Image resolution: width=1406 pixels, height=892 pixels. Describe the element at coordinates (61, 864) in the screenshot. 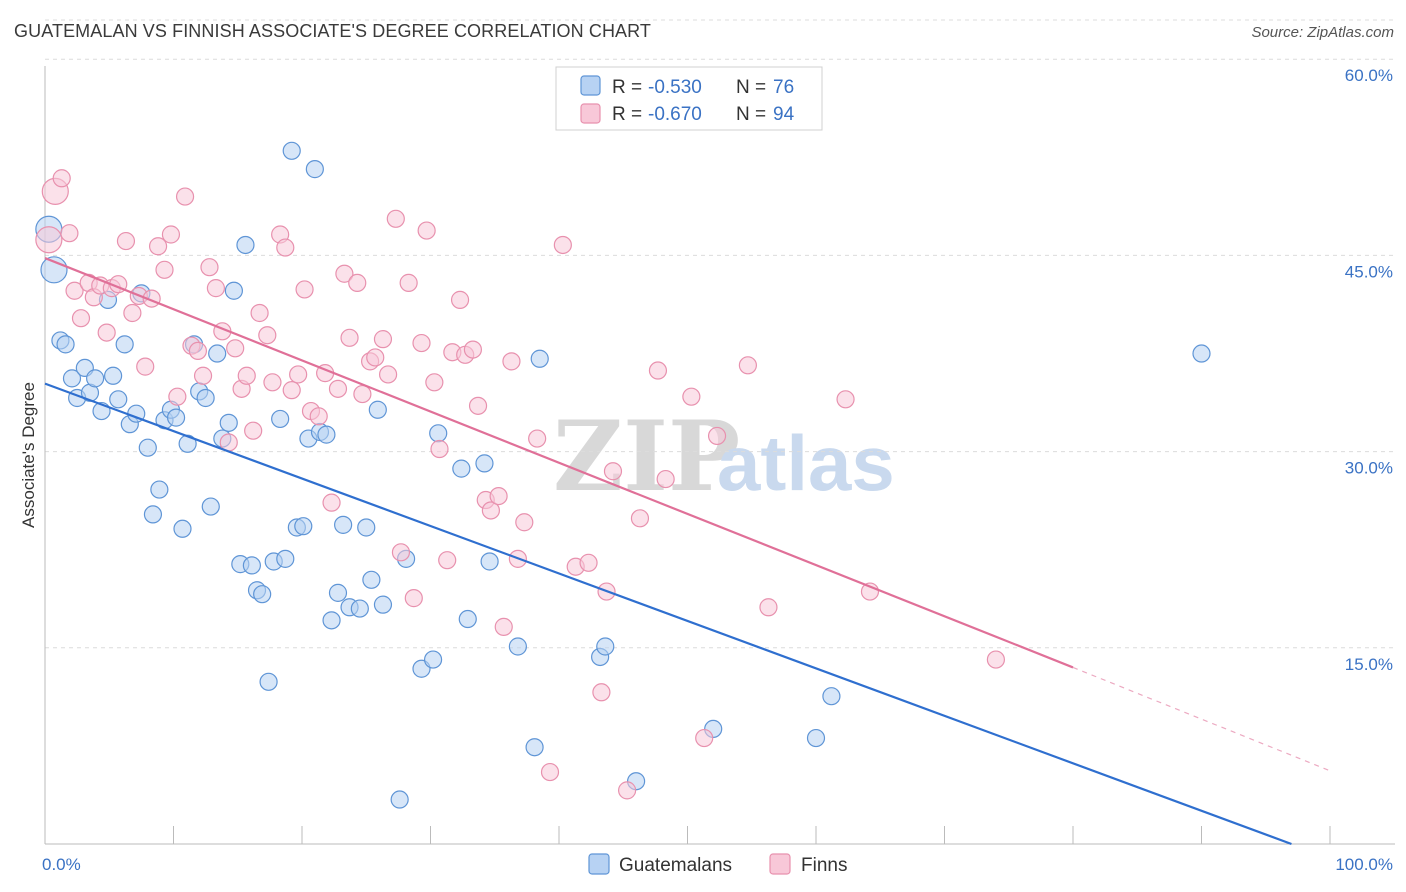

I see `x-tick-label-min: 0.0%` at that location.